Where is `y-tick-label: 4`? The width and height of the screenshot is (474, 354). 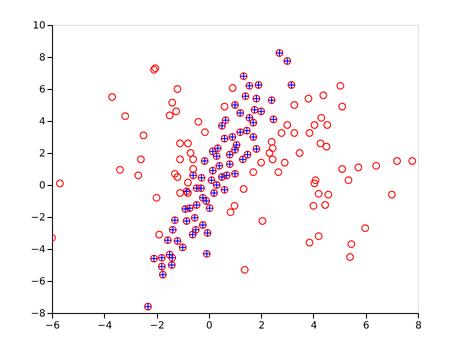
y-tick-label: 4 is located at coordinates (42, 122).